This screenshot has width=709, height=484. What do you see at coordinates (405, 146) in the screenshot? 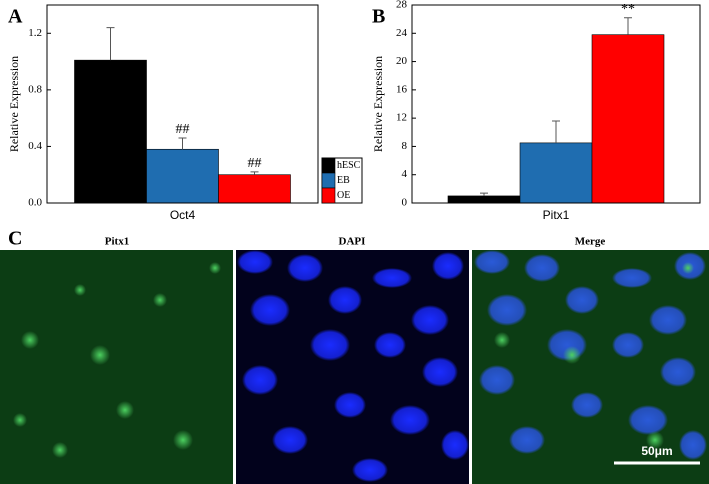
I see `y-tick-label: 8` at bounding box center [405, 146].